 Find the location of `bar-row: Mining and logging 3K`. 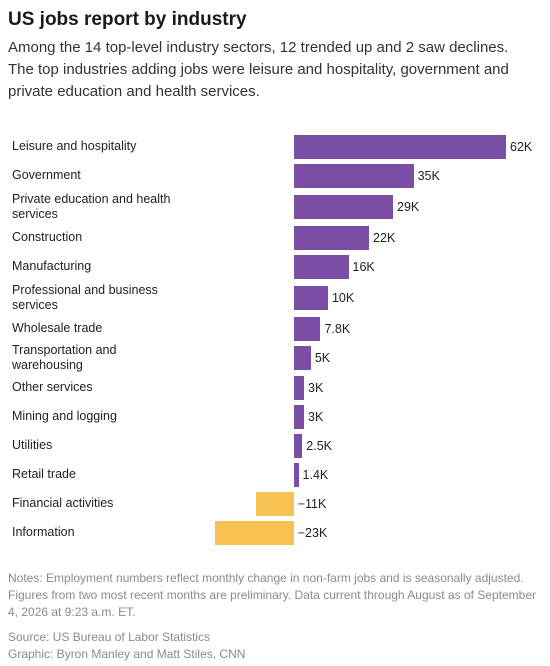

bar-row: Mining and logging 3K is located at coordinates (275, 416).